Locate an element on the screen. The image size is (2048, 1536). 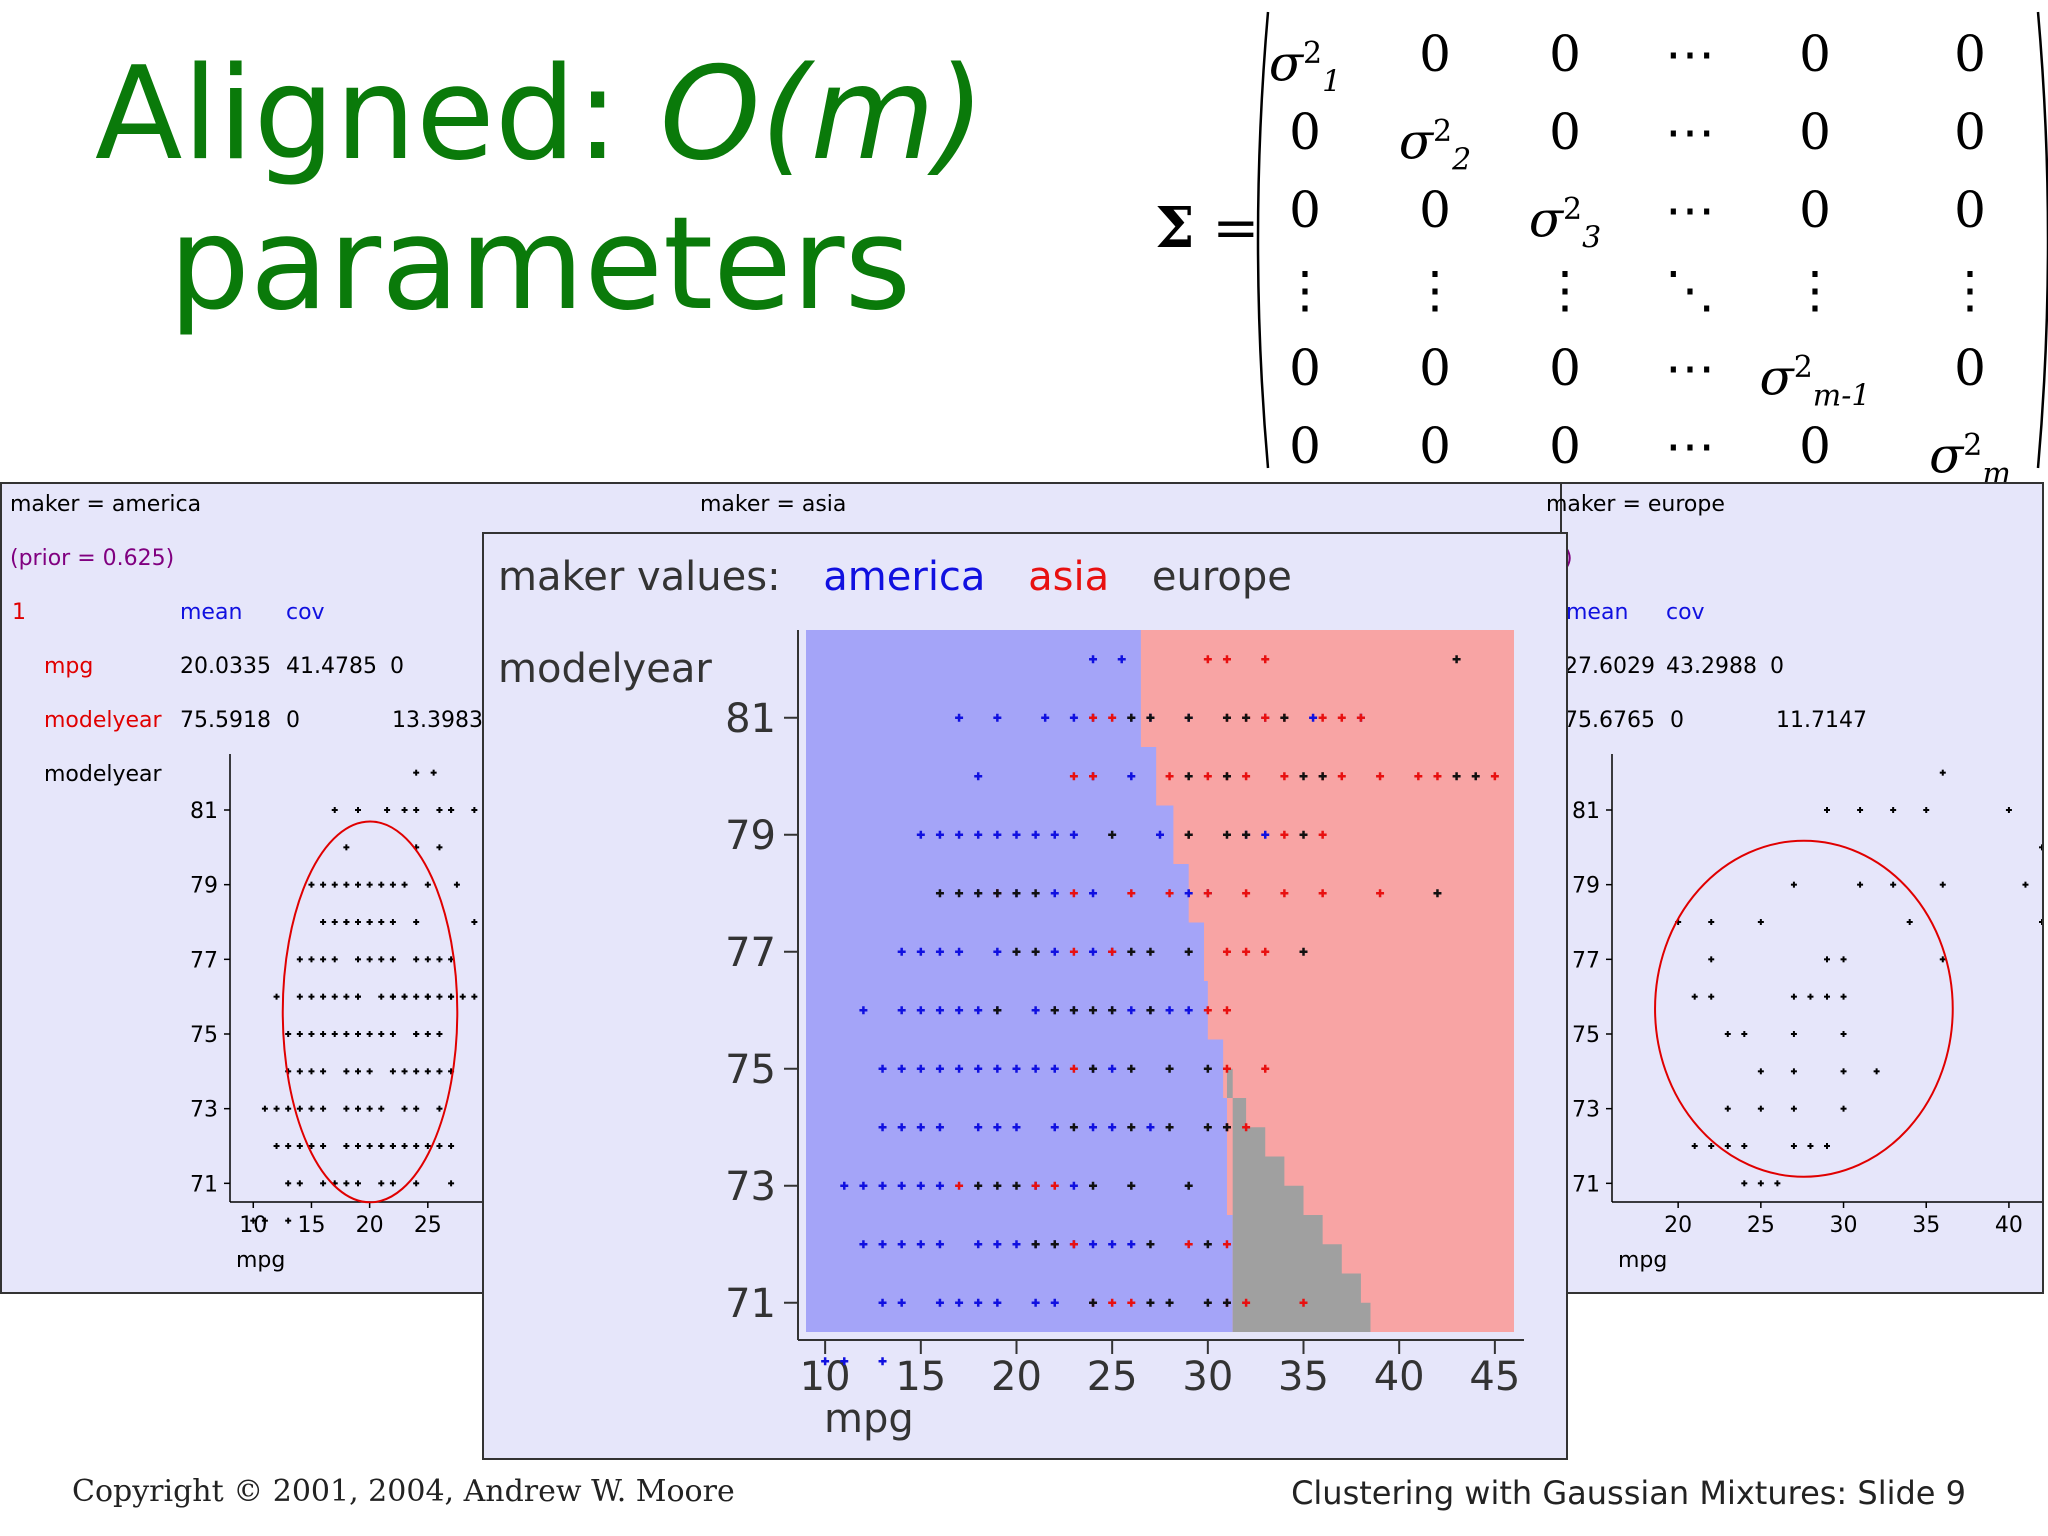
europe-mini-xtick-label-25: 25 is located at coordinates (1761, 1225).